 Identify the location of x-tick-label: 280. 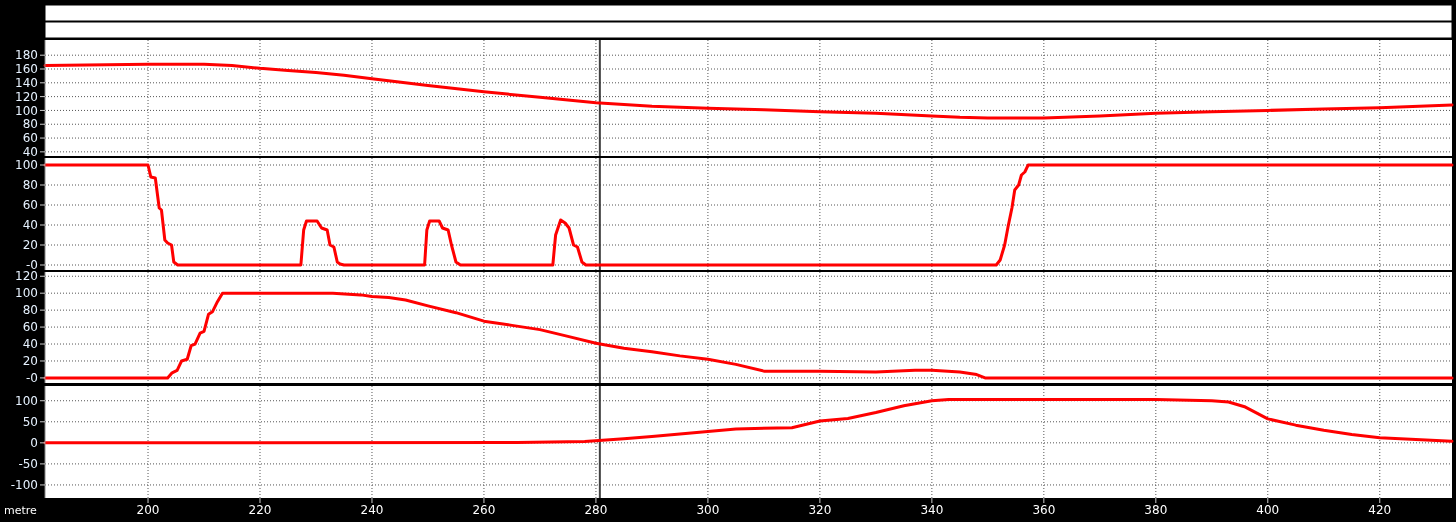
(596, 510).